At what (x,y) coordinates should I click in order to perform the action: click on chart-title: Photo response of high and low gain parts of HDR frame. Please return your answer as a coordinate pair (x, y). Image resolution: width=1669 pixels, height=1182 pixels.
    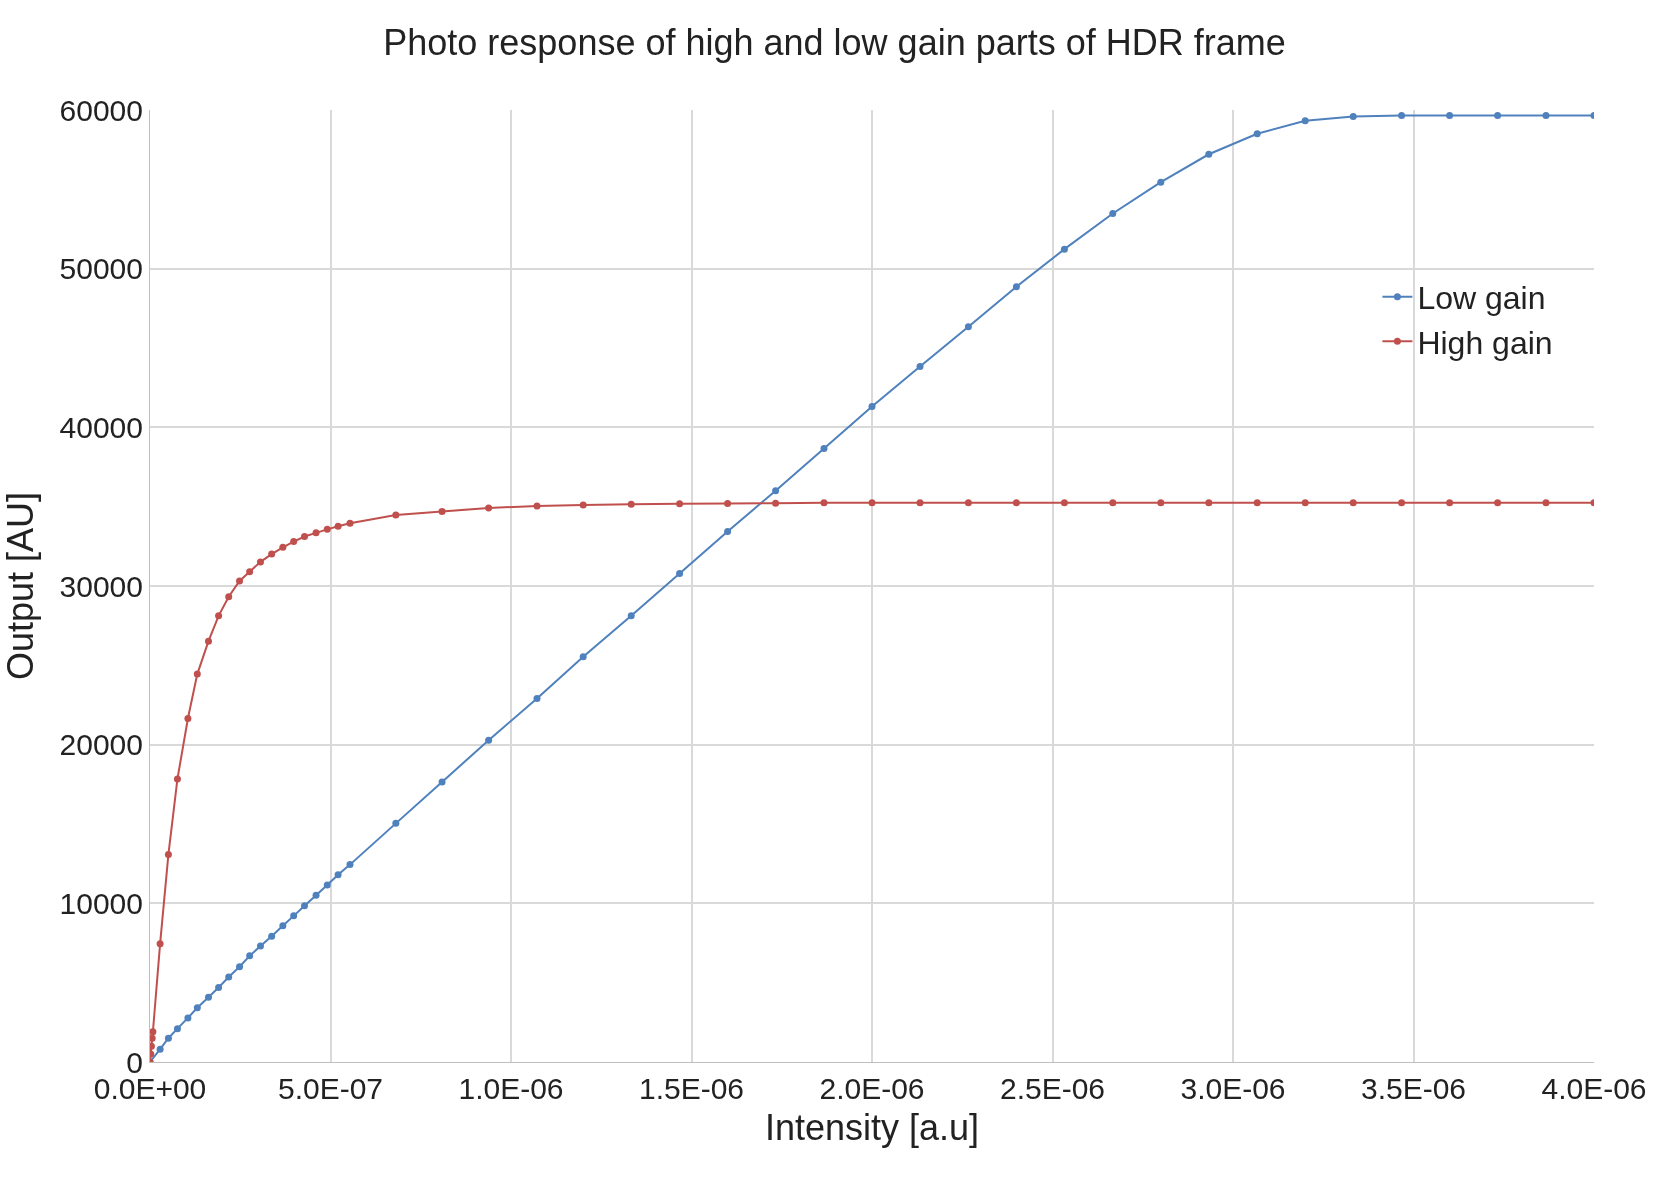
    Looking at the image, I should click on (834, 42).